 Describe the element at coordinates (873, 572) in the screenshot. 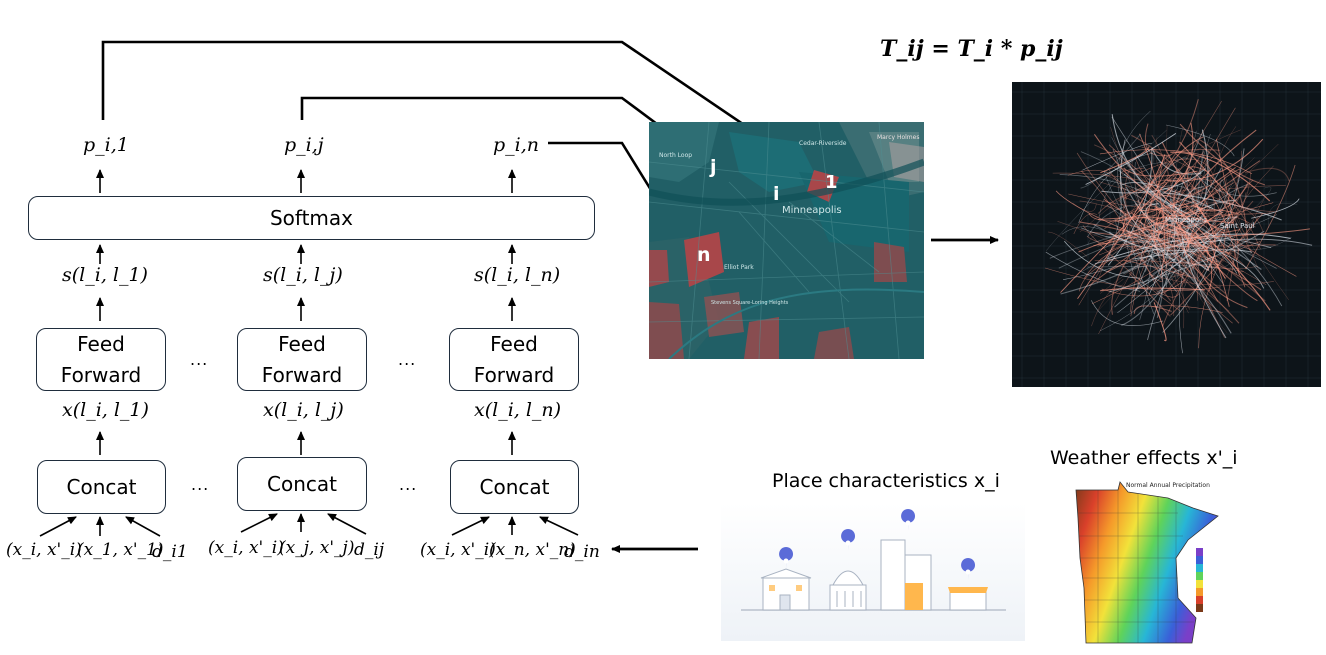

I see `place-characteristics-illustration` at that location.